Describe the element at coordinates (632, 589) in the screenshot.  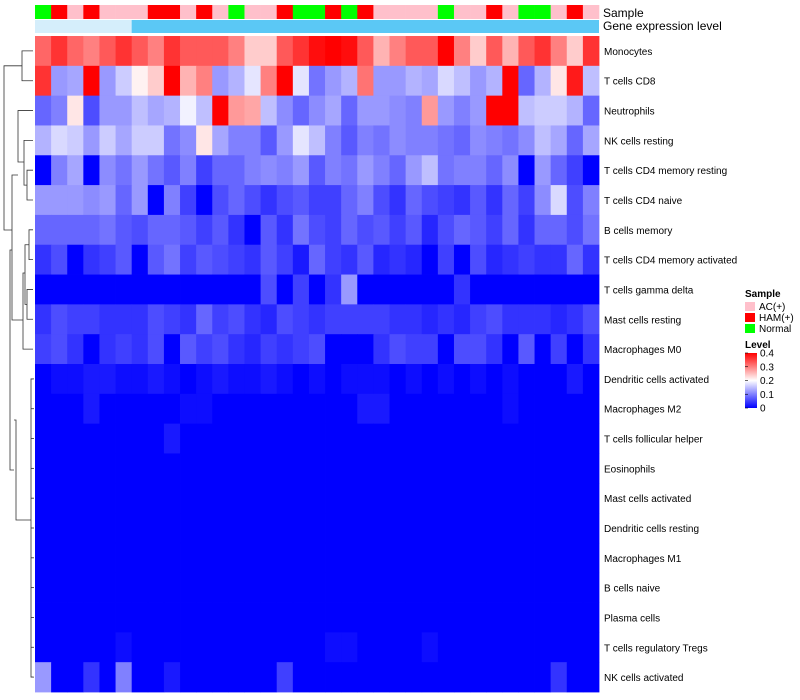
I see `row-label: B cells naive` at that location.